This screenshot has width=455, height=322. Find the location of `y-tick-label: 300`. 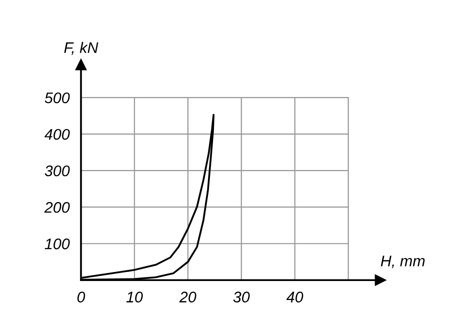

y-tick-label: 300 is located at coordinates (57, 170).